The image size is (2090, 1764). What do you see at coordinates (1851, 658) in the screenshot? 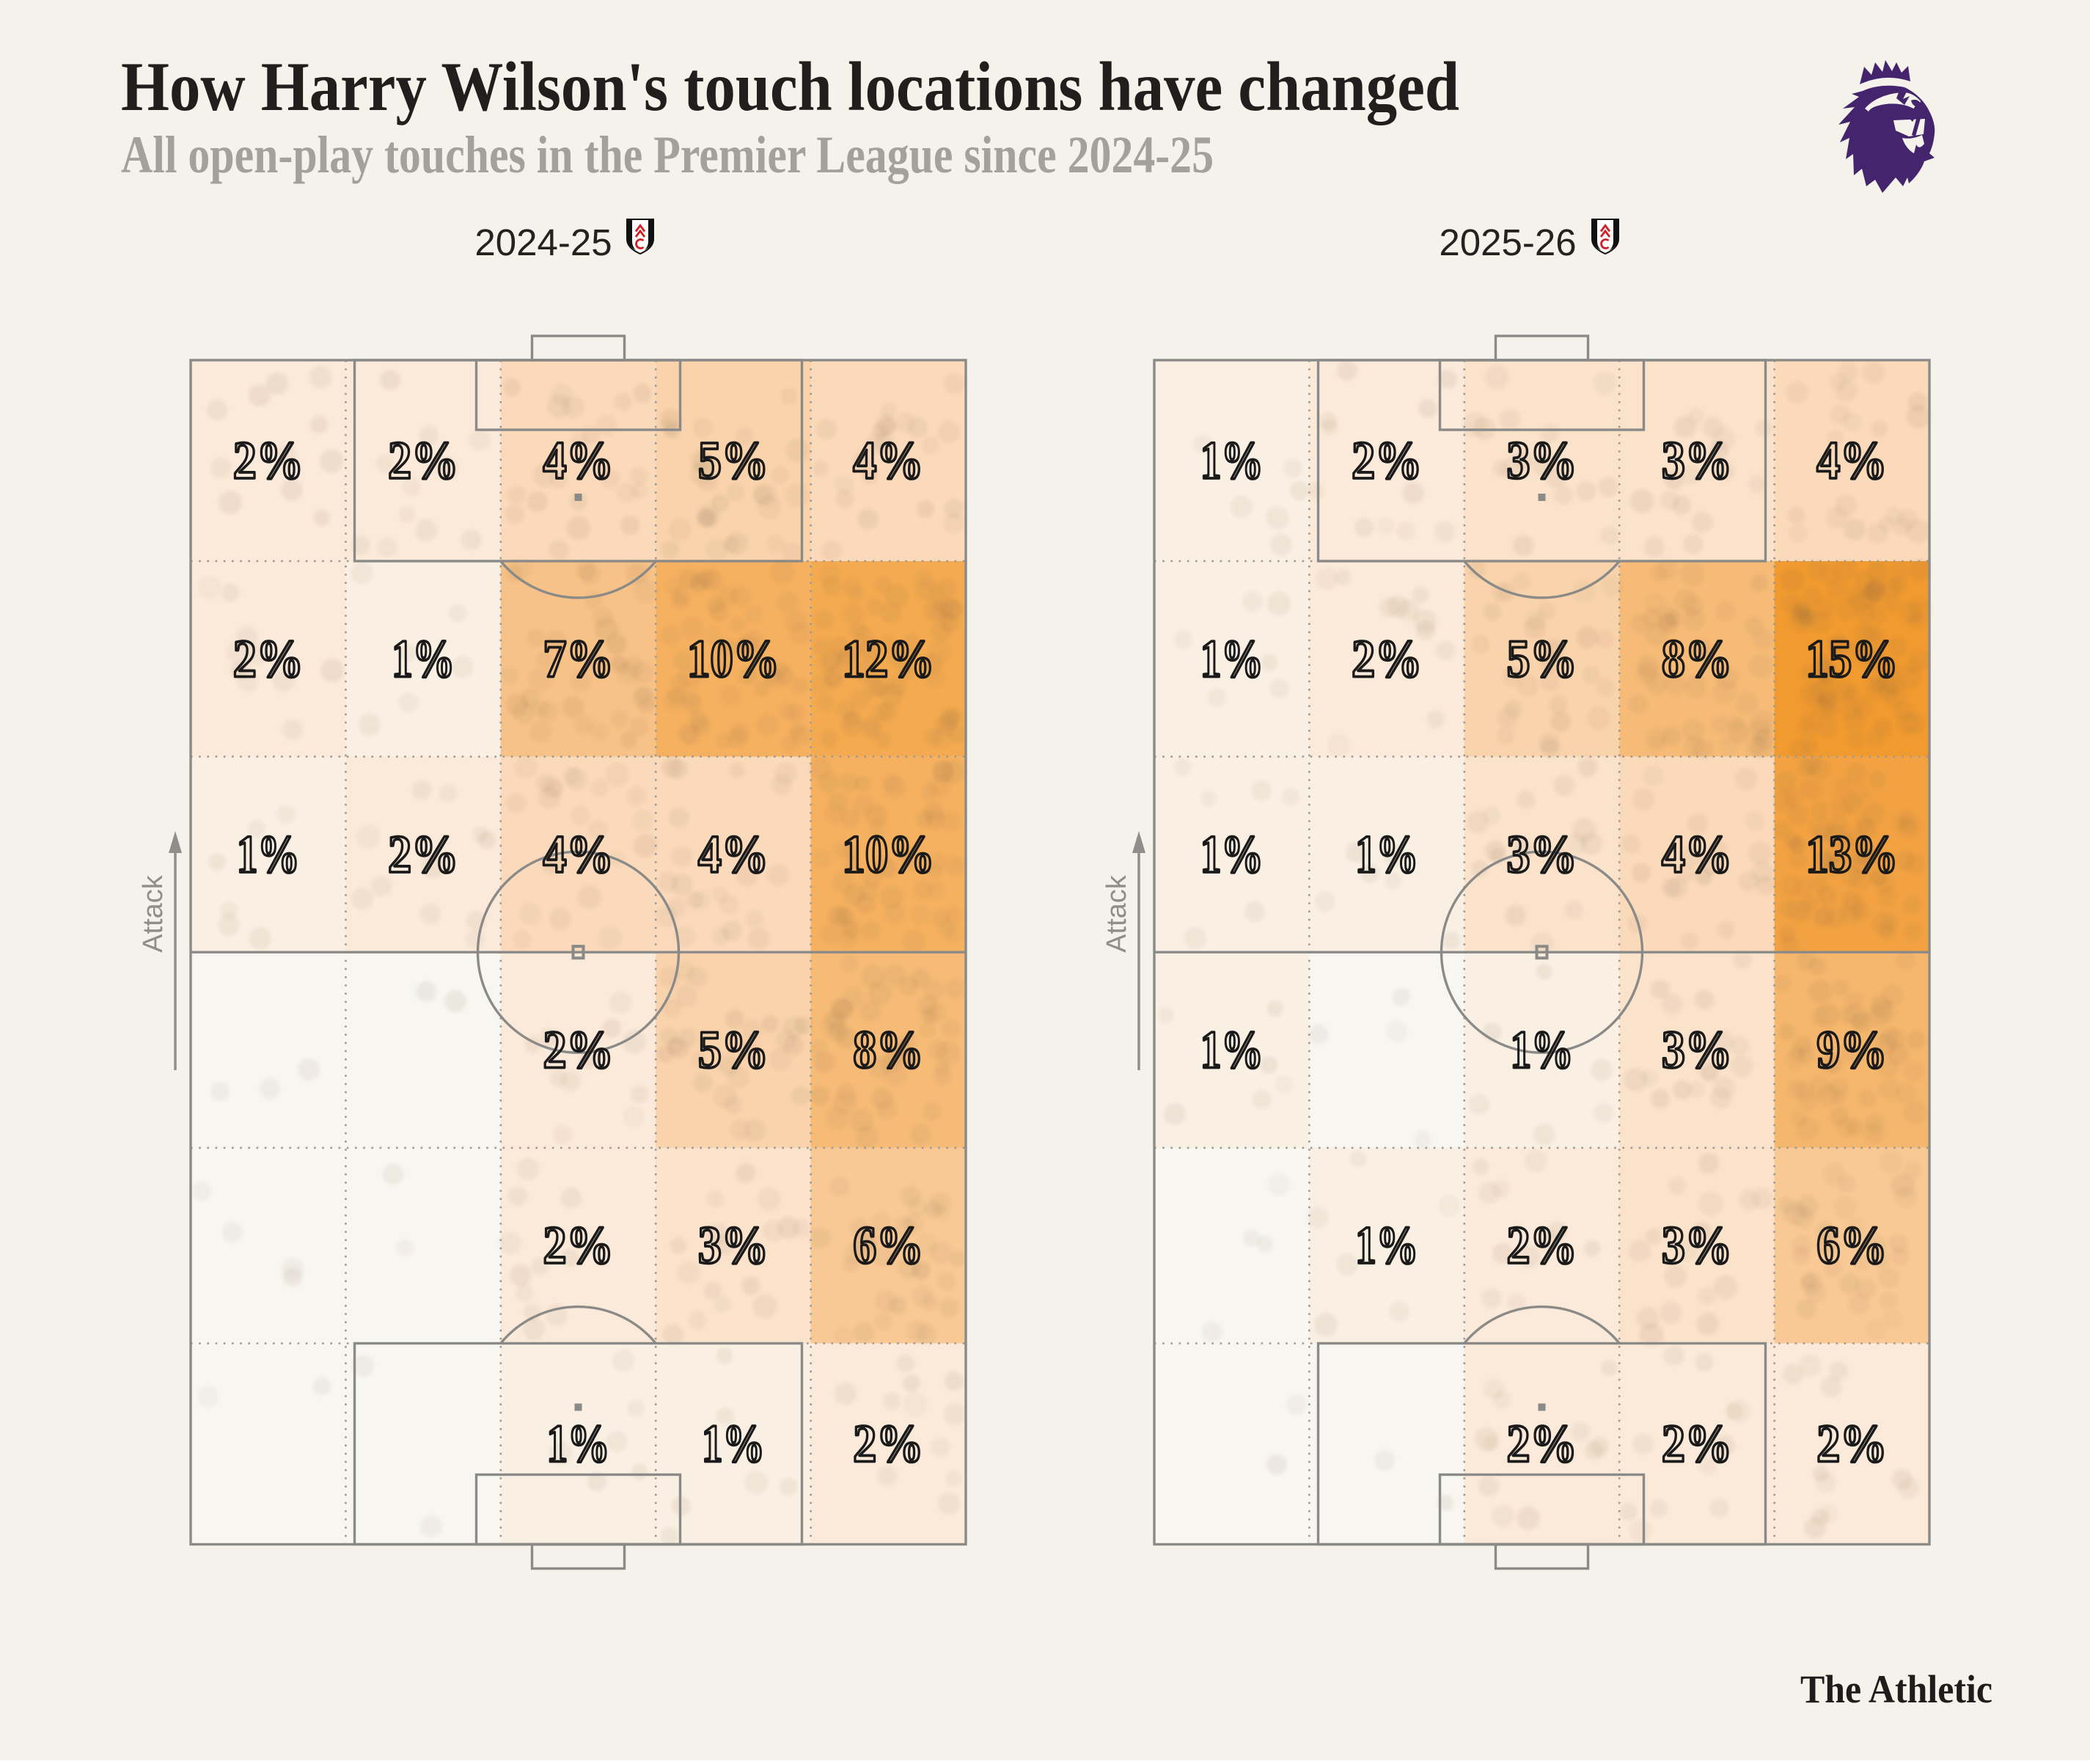
I see `svg-text: 15%` at bounding box center [1851, 658].